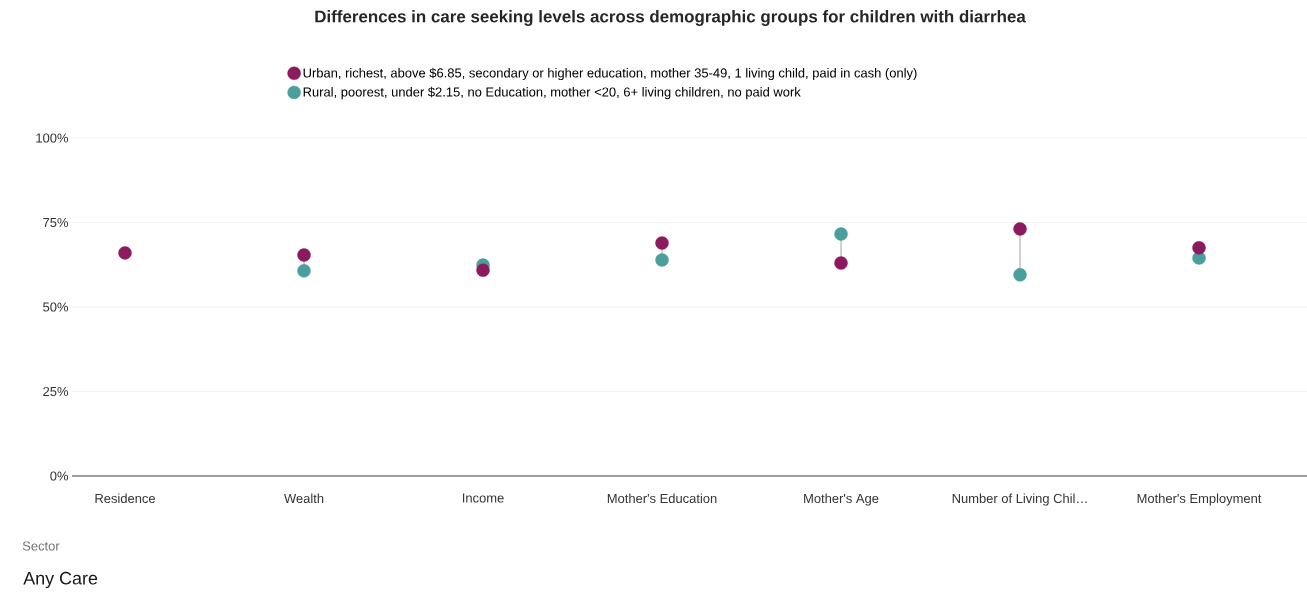 The height and width of the screenshot is (599, 1307). Describe the element at coordinates (56, 307) in the screenshot. I see `y-tick-label: 50%` at that location.